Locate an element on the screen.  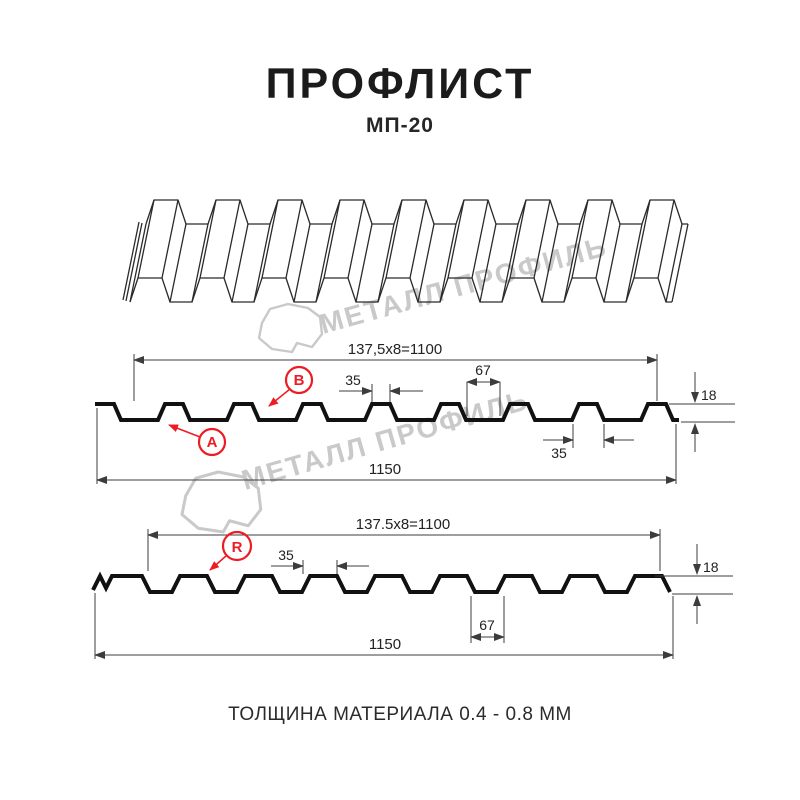
cross-section-r: 137.5x8=1100 35 18 67 1150 R is located at coordinates (412, 587).